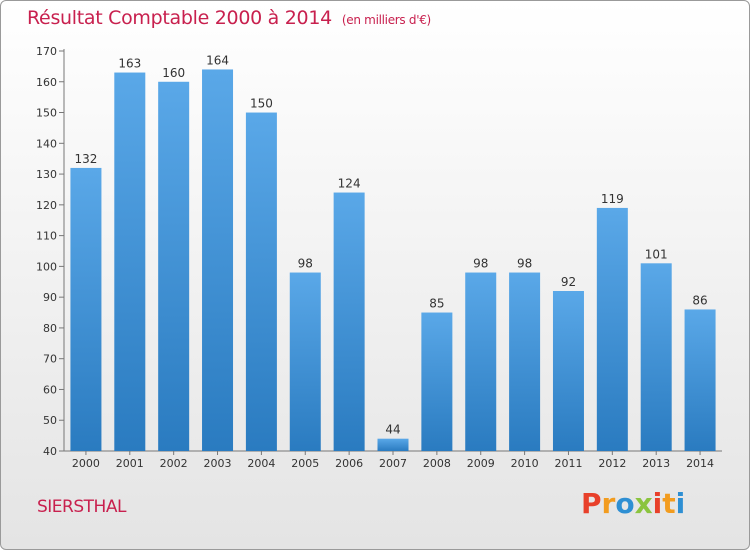  Describe the element at coordinates (46, 82) in the screenshot. I see `y-tick-label: 160` at that location.